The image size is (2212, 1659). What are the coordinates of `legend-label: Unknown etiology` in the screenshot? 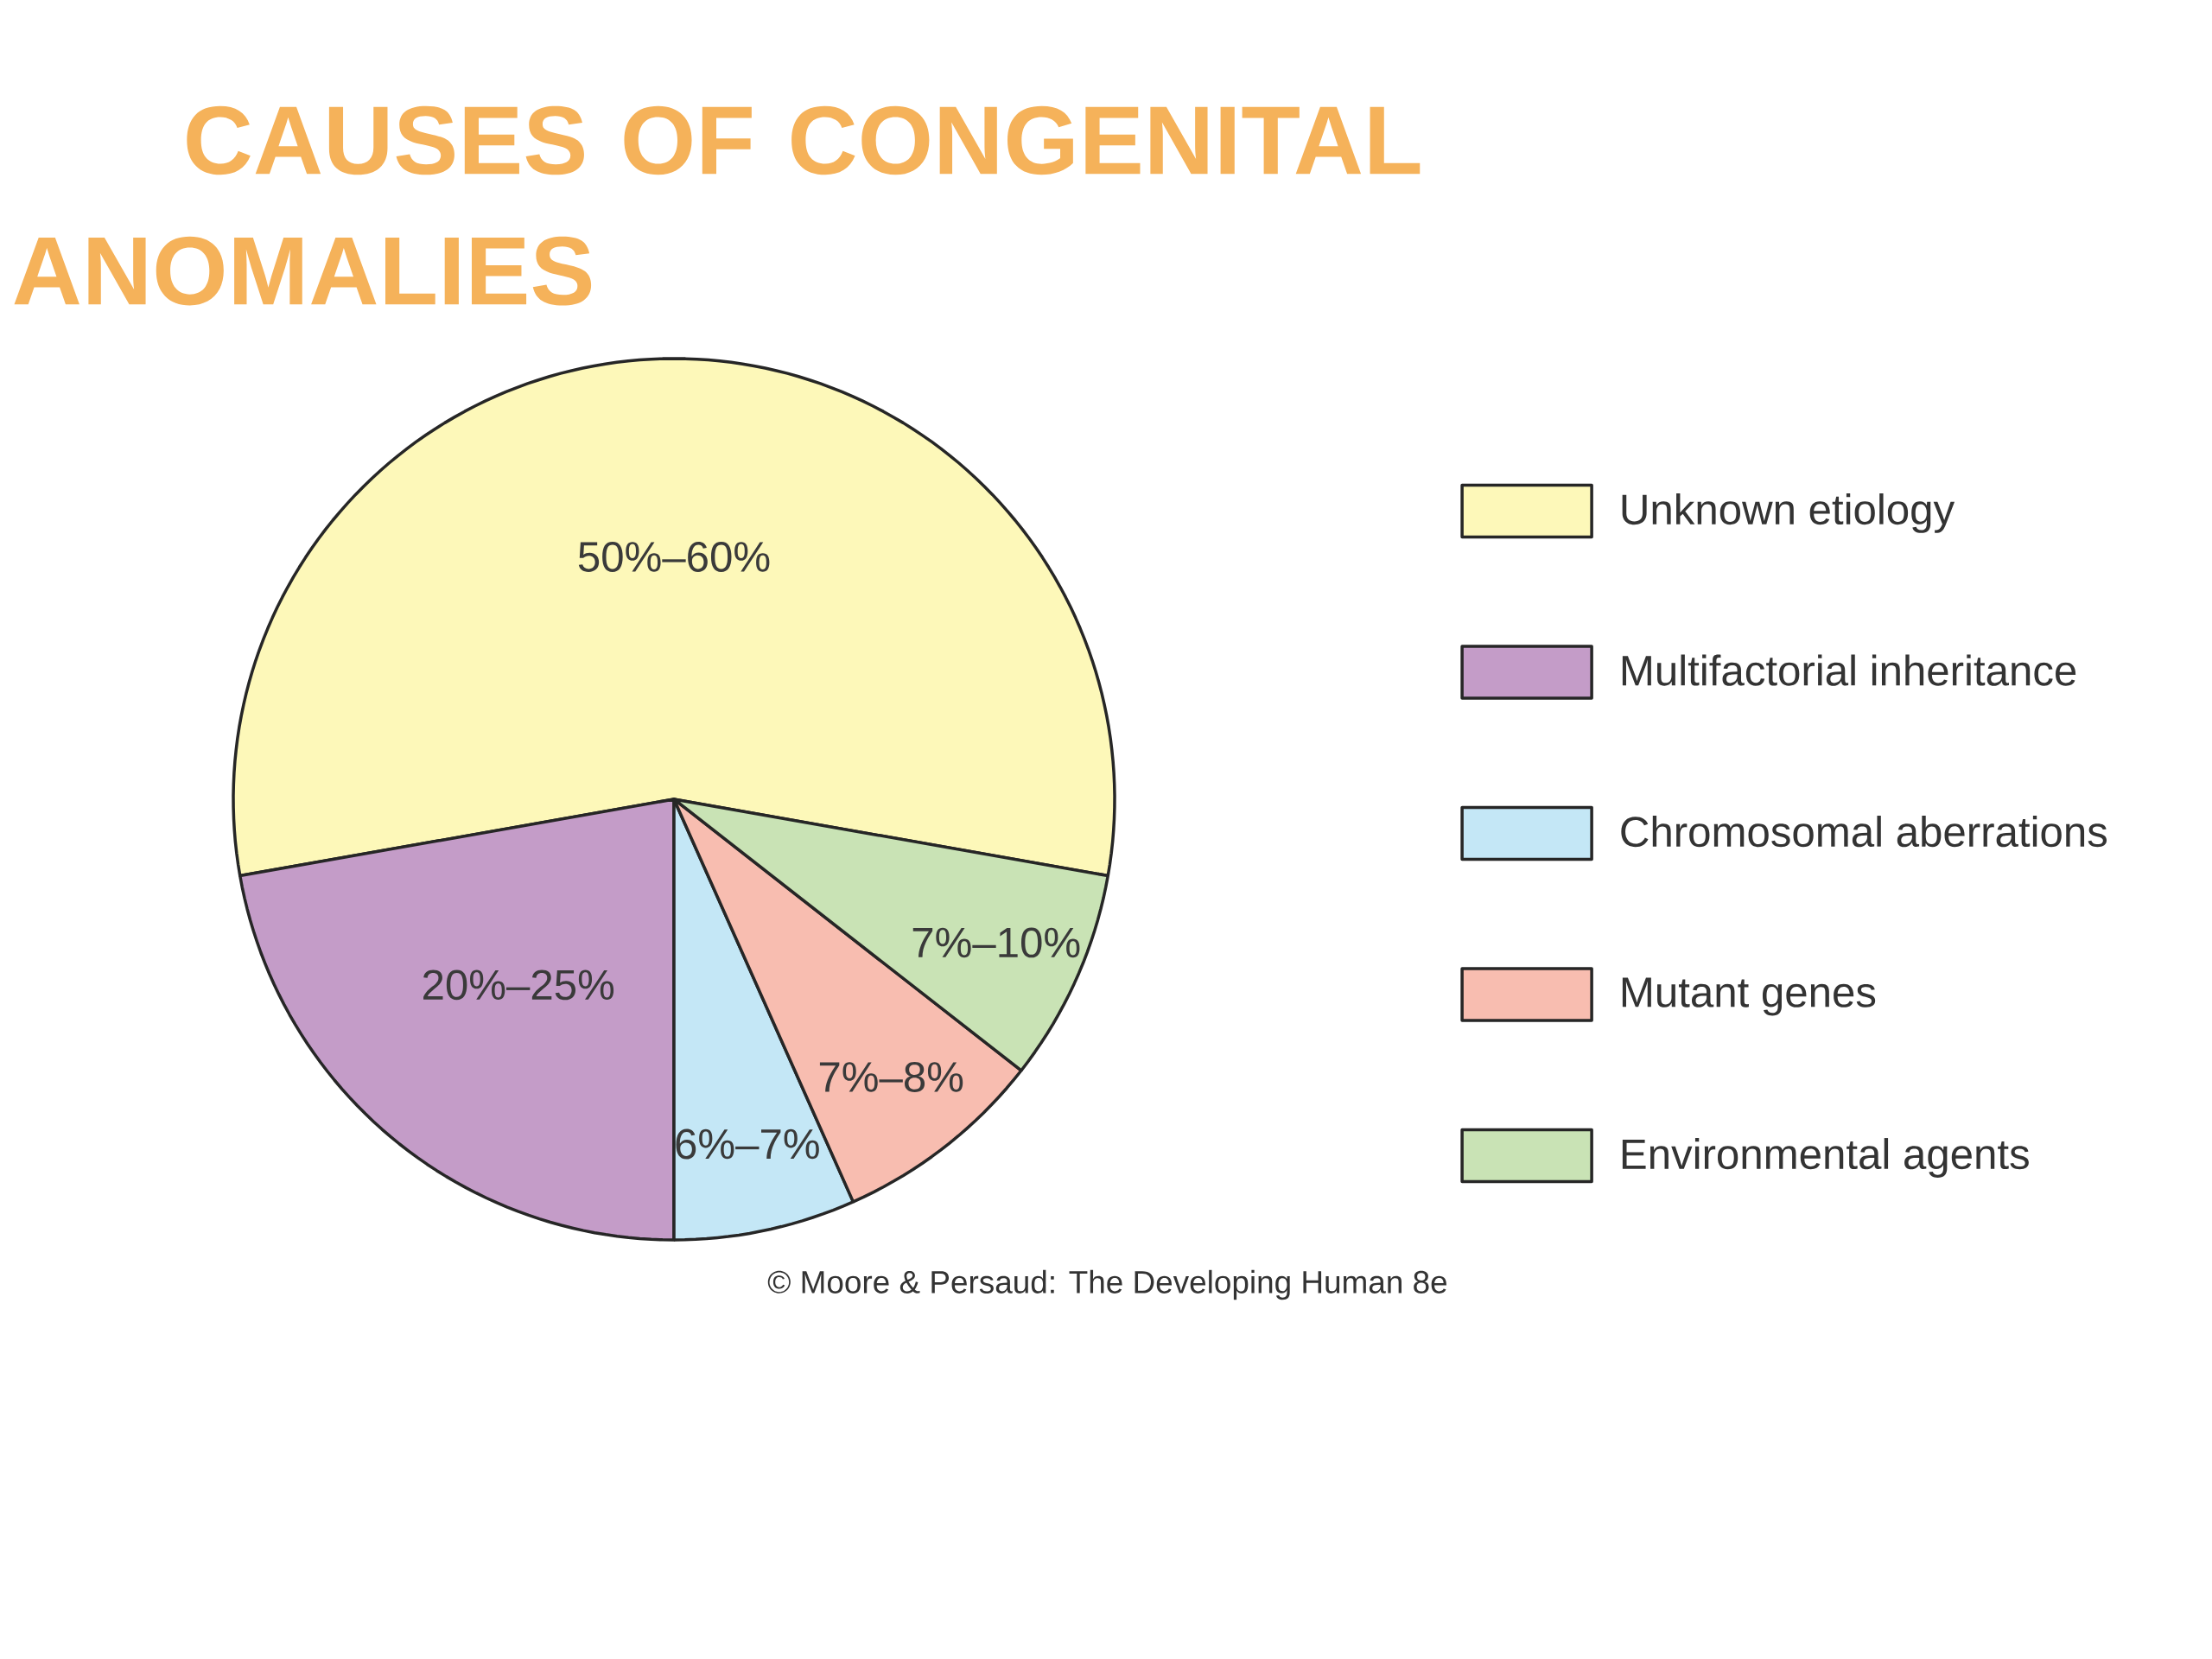 It's located at (1788, 513).